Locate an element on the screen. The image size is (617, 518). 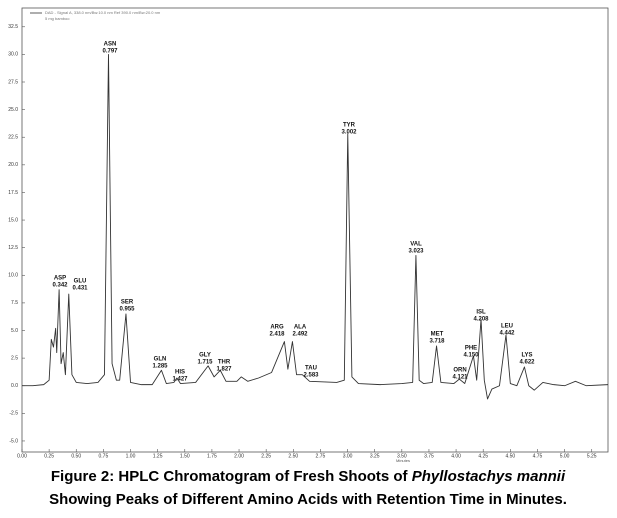
y-tick-label: 32.5 is located at coordinates (13, 27).